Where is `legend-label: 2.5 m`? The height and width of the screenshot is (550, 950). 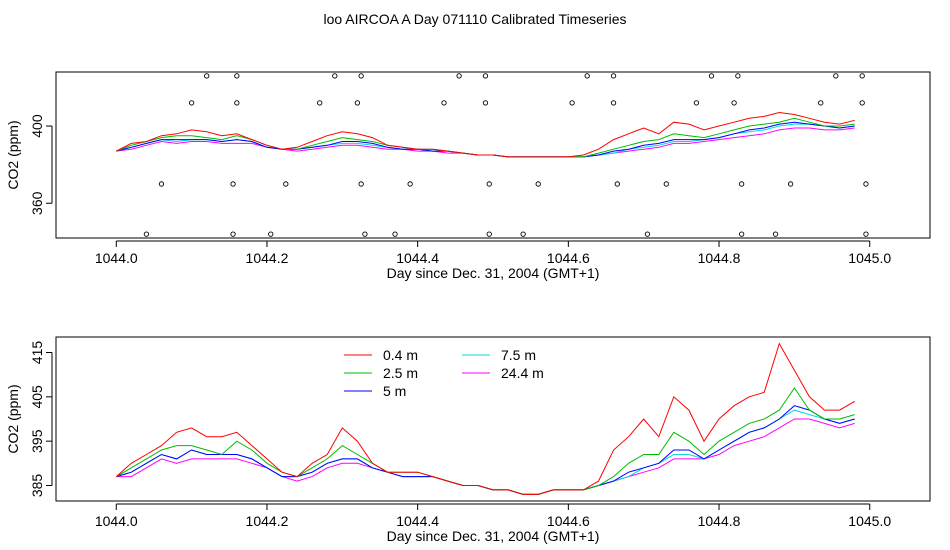 legend-label: 2.5 m is located at coordinates (400, 373).